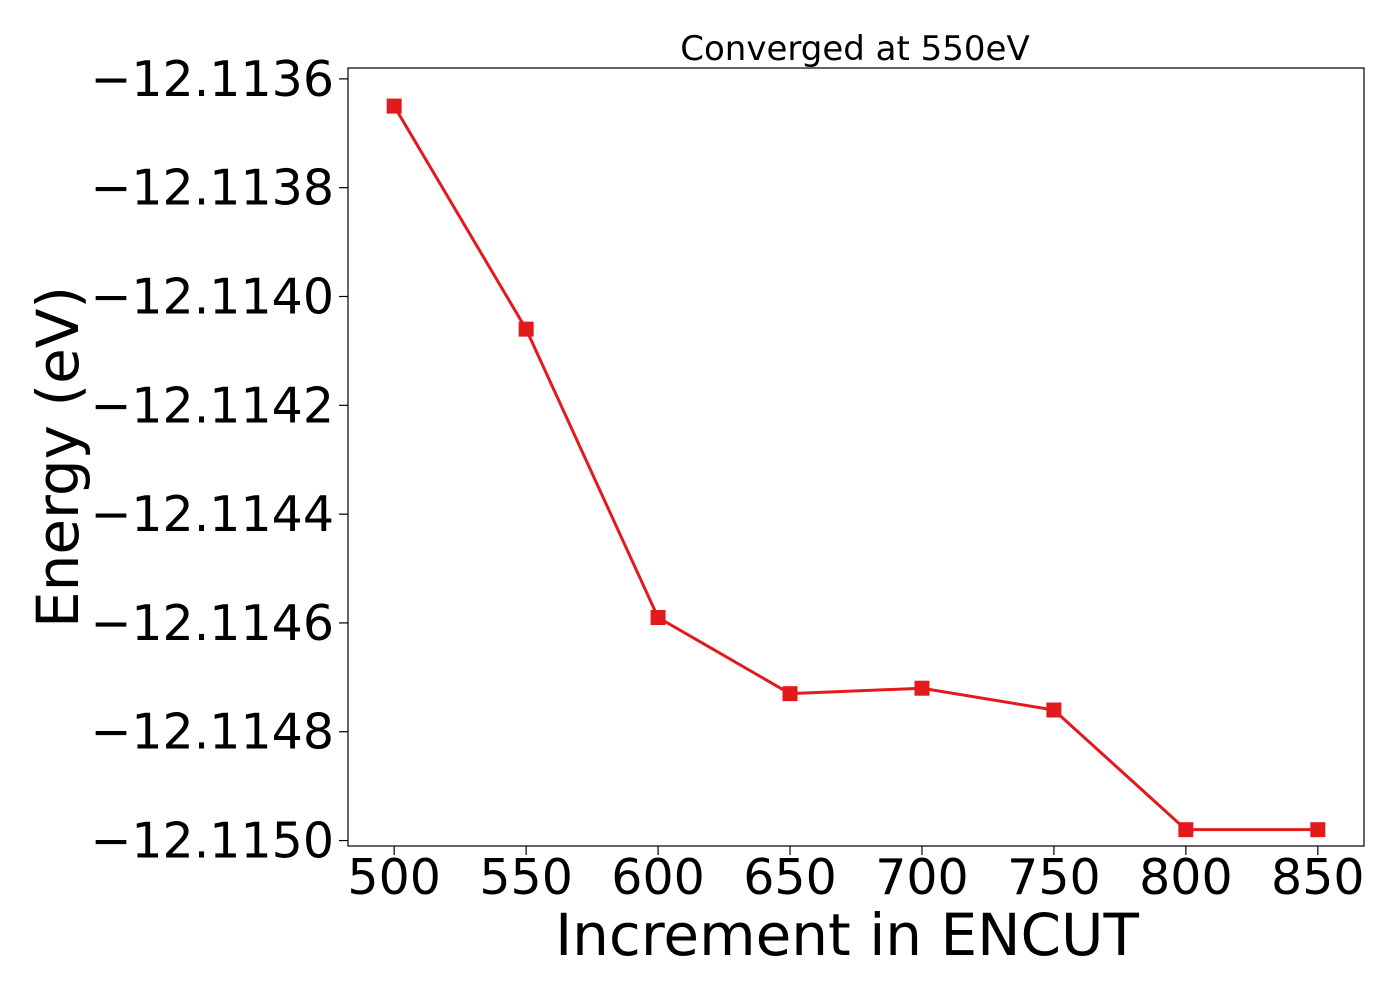 This screenshot has height=1000, width=1400. I want to click on x-tick-label: 700, so click(922, 877).